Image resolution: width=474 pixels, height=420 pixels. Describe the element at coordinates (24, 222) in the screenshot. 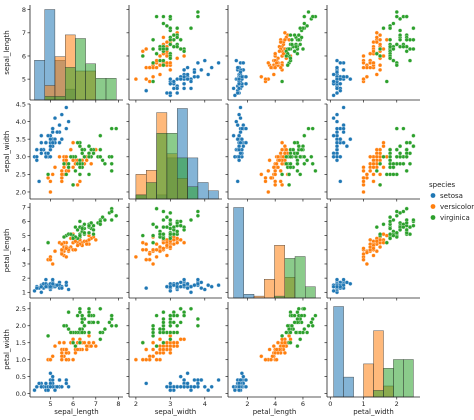

I see `y-tick-label: 6` at that location.